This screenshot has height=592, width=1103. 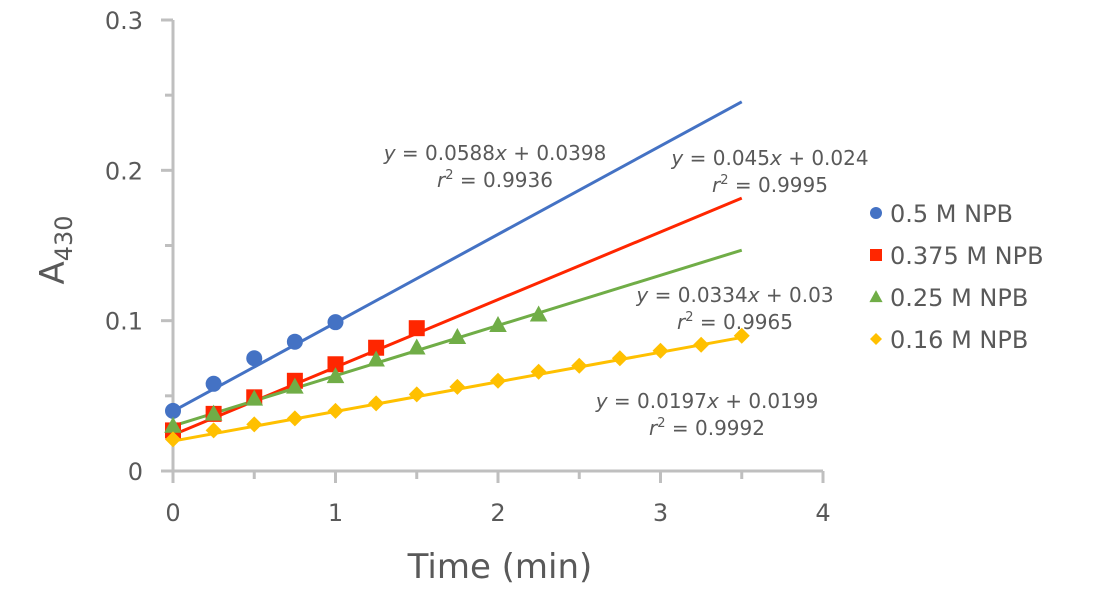 I want to click on r-squared-value: = 0.9995, so click(x=778, y=185).